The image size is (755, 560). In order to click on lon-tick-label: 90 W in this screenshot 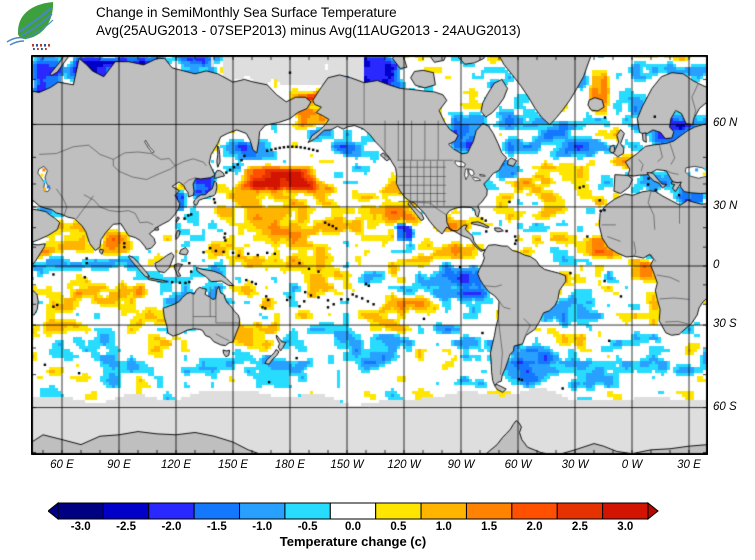, I will do `click(461, 465)`.